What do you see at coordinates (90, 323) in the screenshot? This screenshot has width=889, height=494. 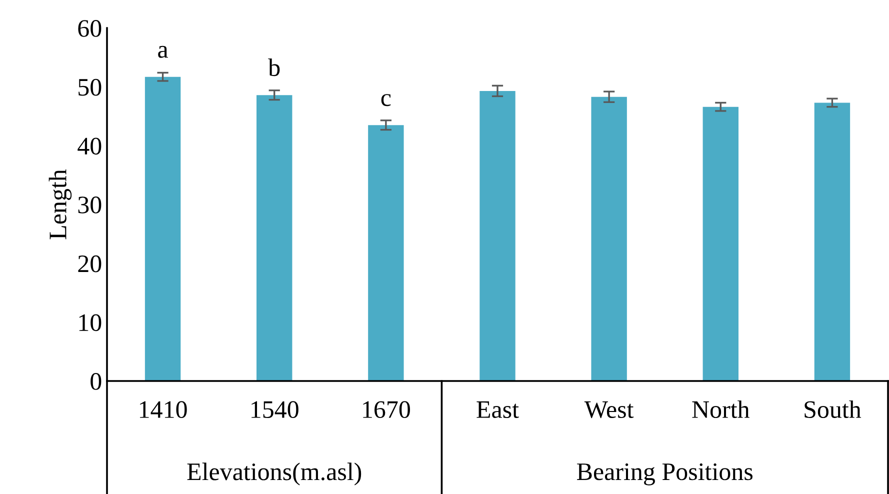 I see `y-tick-label: 10` at bounding box center [90, 323].